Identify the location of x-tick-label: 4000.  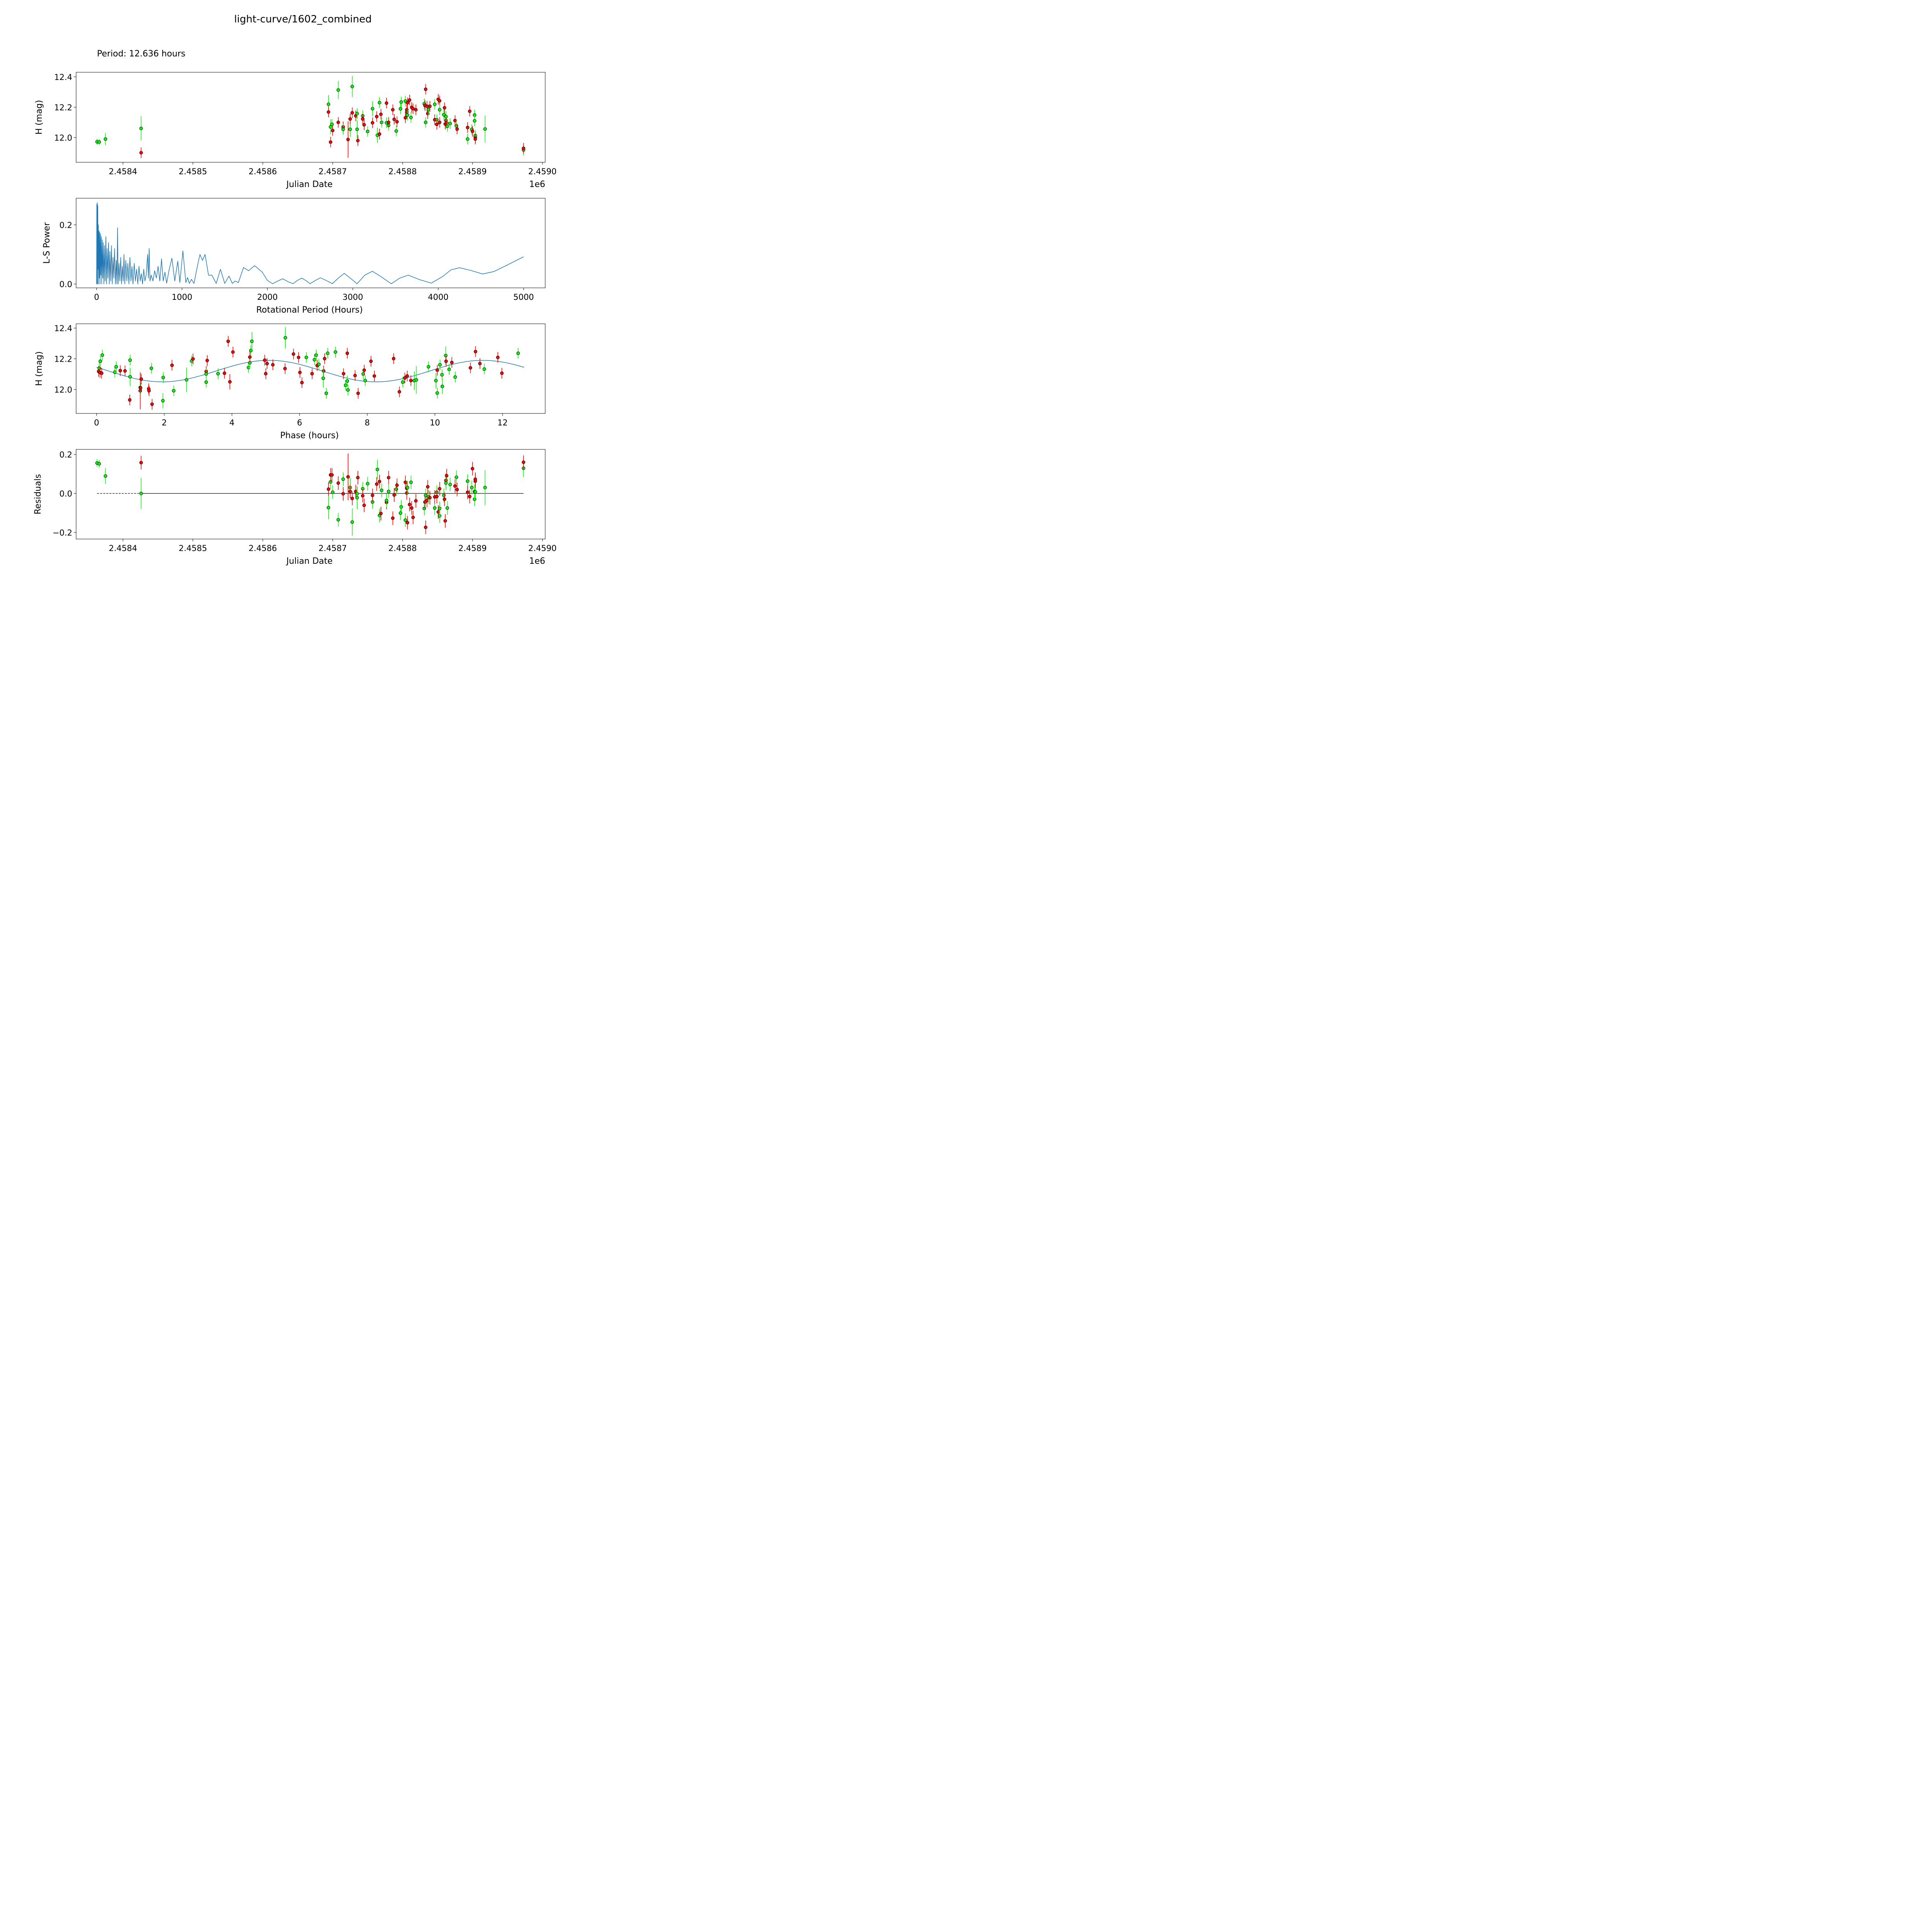
(438, 298).